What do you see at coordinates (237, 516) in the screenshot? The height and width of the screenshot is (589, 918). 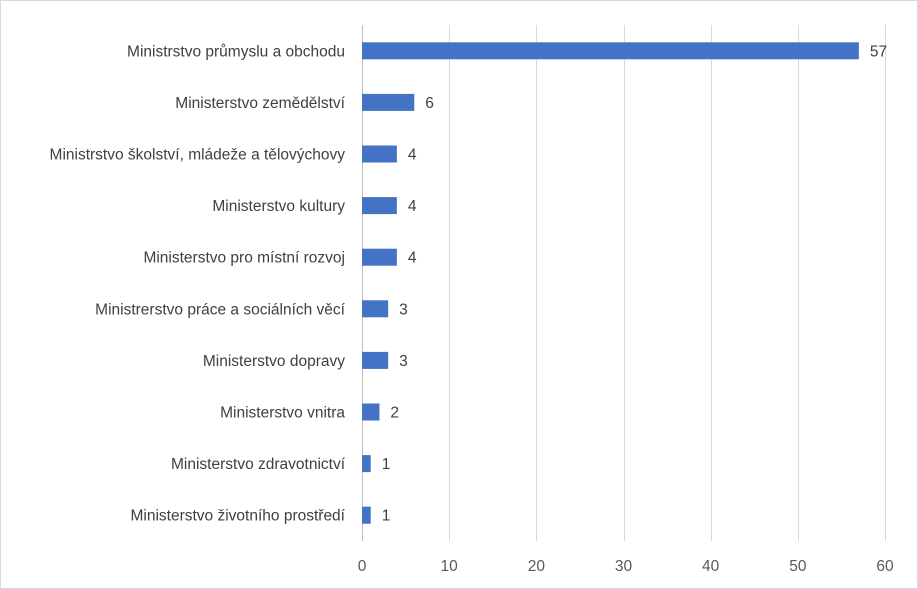 I see `category-label: Ministerstvo životního prostředí` at bounding box center [237, 516].